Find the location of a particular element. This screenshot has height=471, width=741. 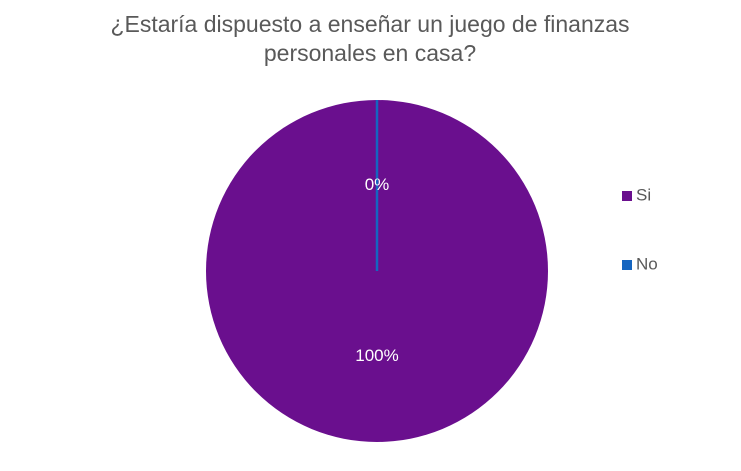

data-label: 0% is located at coordinates (377, 184).